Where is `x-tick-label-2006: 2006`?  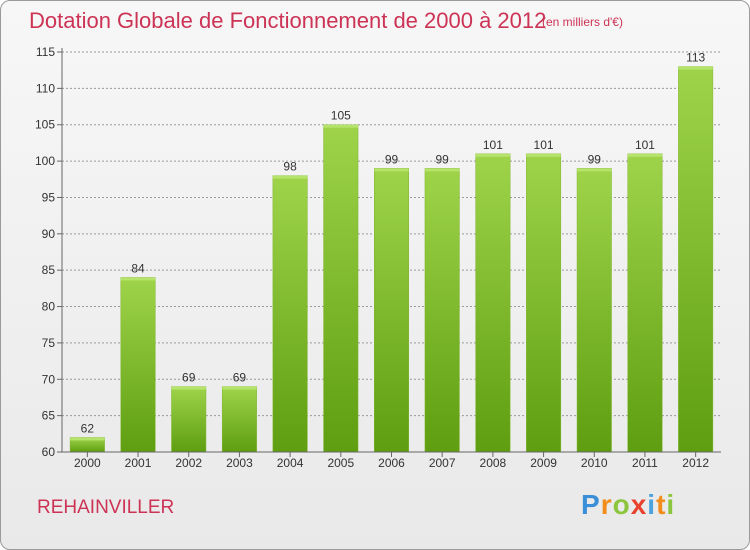
x-tick-label-2006: 2006 is located at coordinates (391, 463).